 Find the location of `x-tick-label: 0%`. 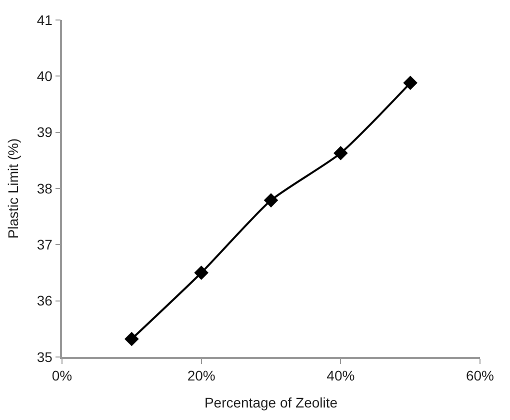

x-tick-label: 0% is located at coordinates (62, 376).